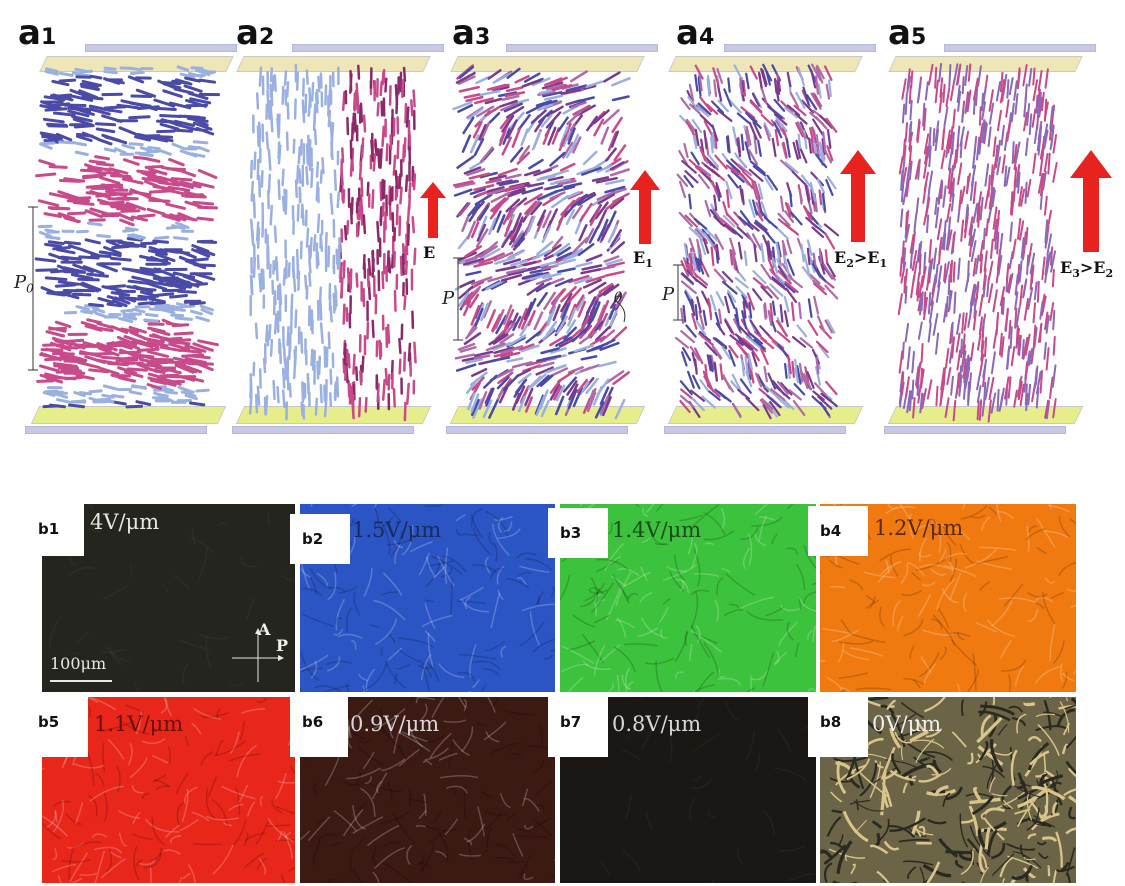 The image size is (1125, 886). Describe the element at coordinates (57, 727) in the screenshot. I see `panel-label-b5: b5` at that location.